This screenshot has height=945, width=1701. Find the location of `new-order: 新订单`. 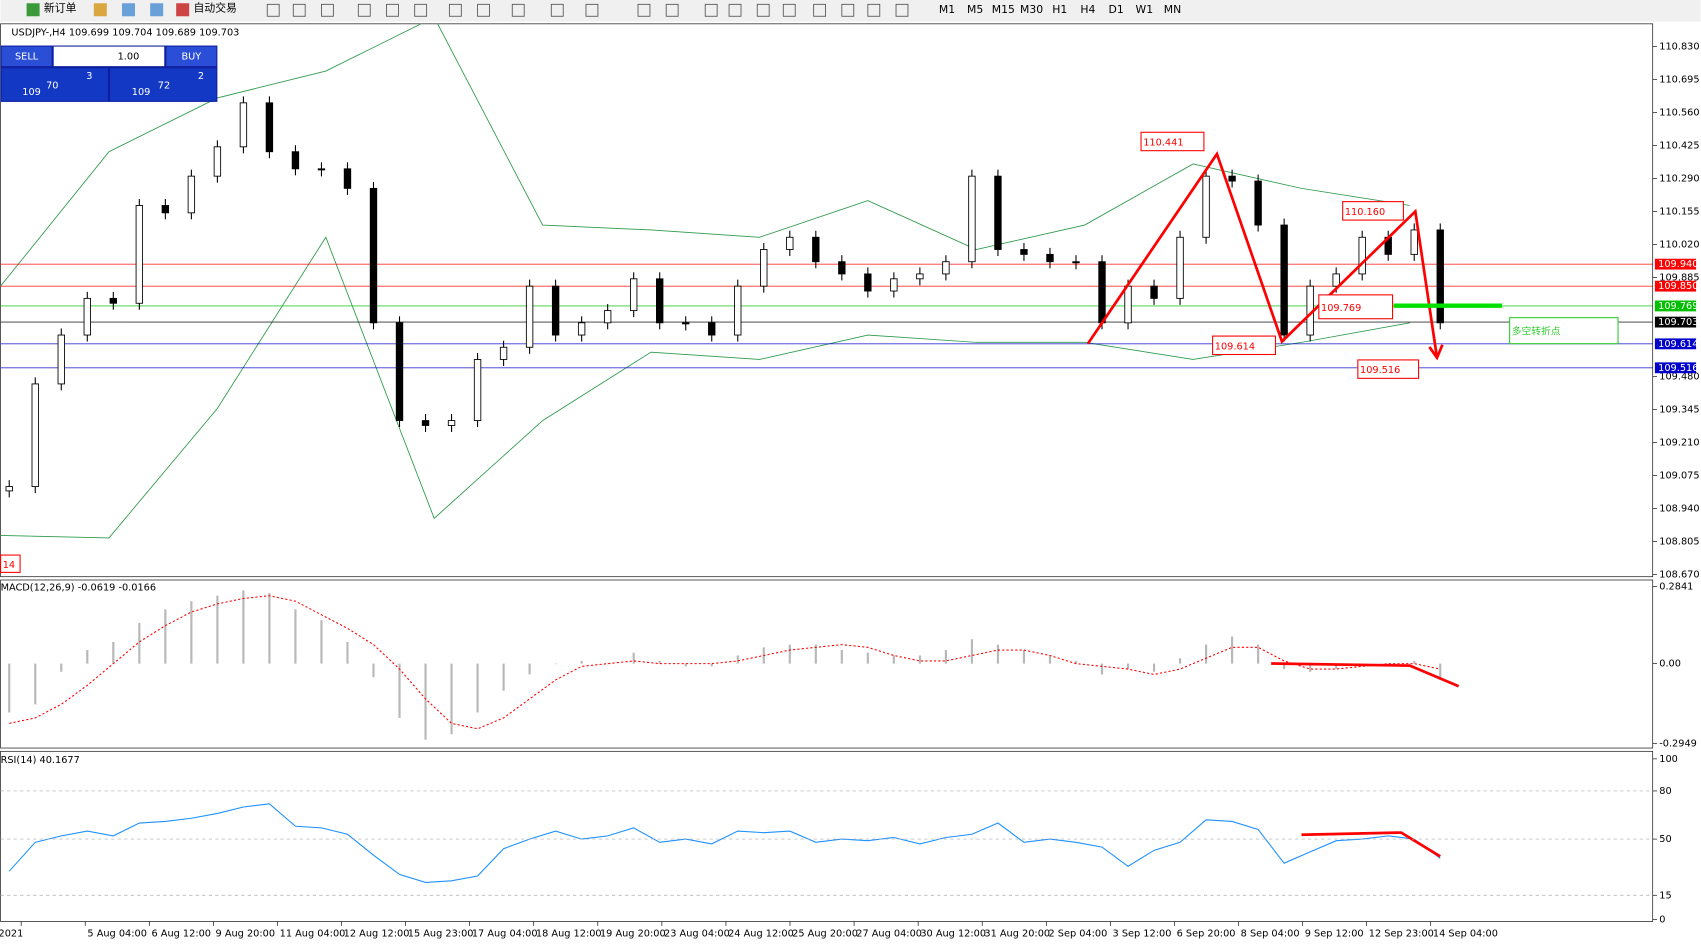

new-order: 新订单 is located at coordinates (60, 8).